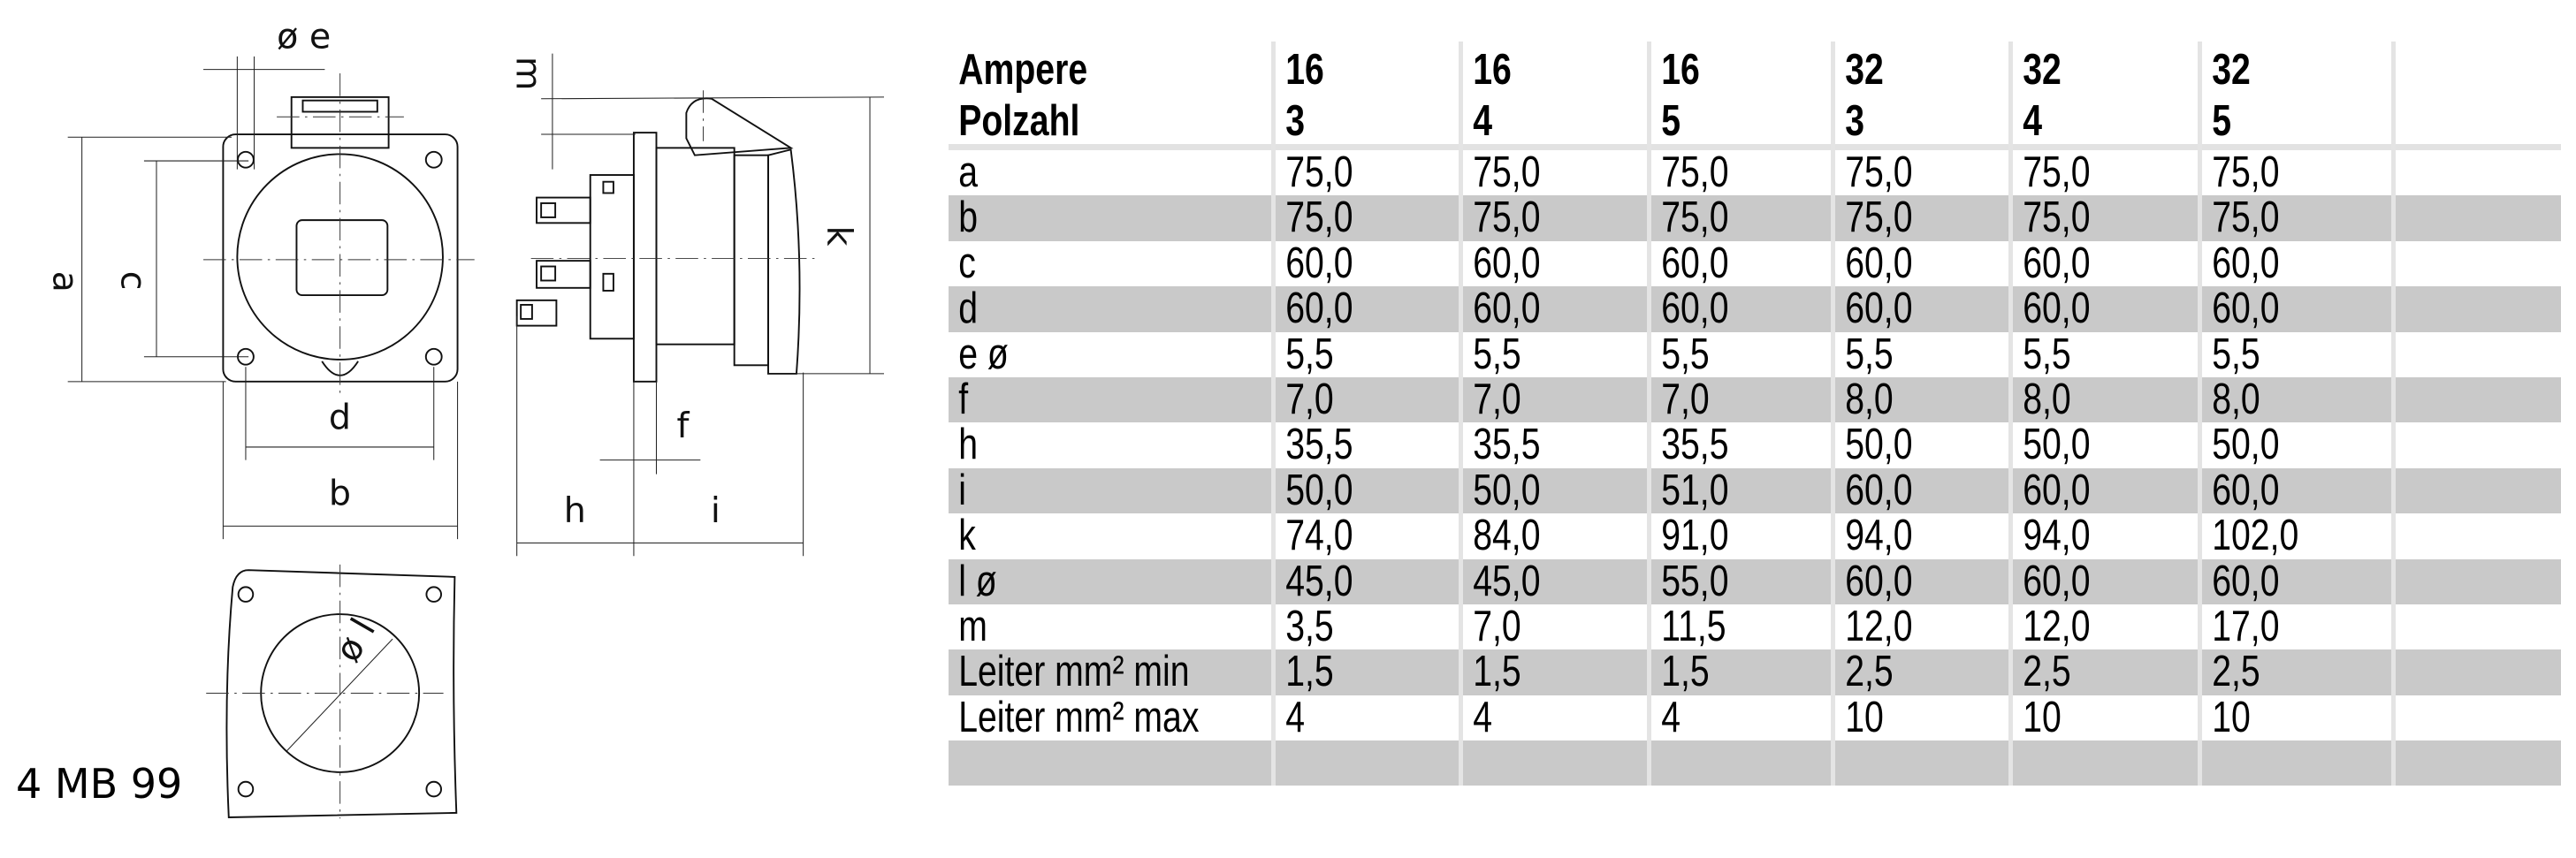 This screenshot has height=858, width=2576. What do you see at coordinates (1695, 490) in the screenshot?
I see `row-value: 51,0` at bounding box center [1695, 490].